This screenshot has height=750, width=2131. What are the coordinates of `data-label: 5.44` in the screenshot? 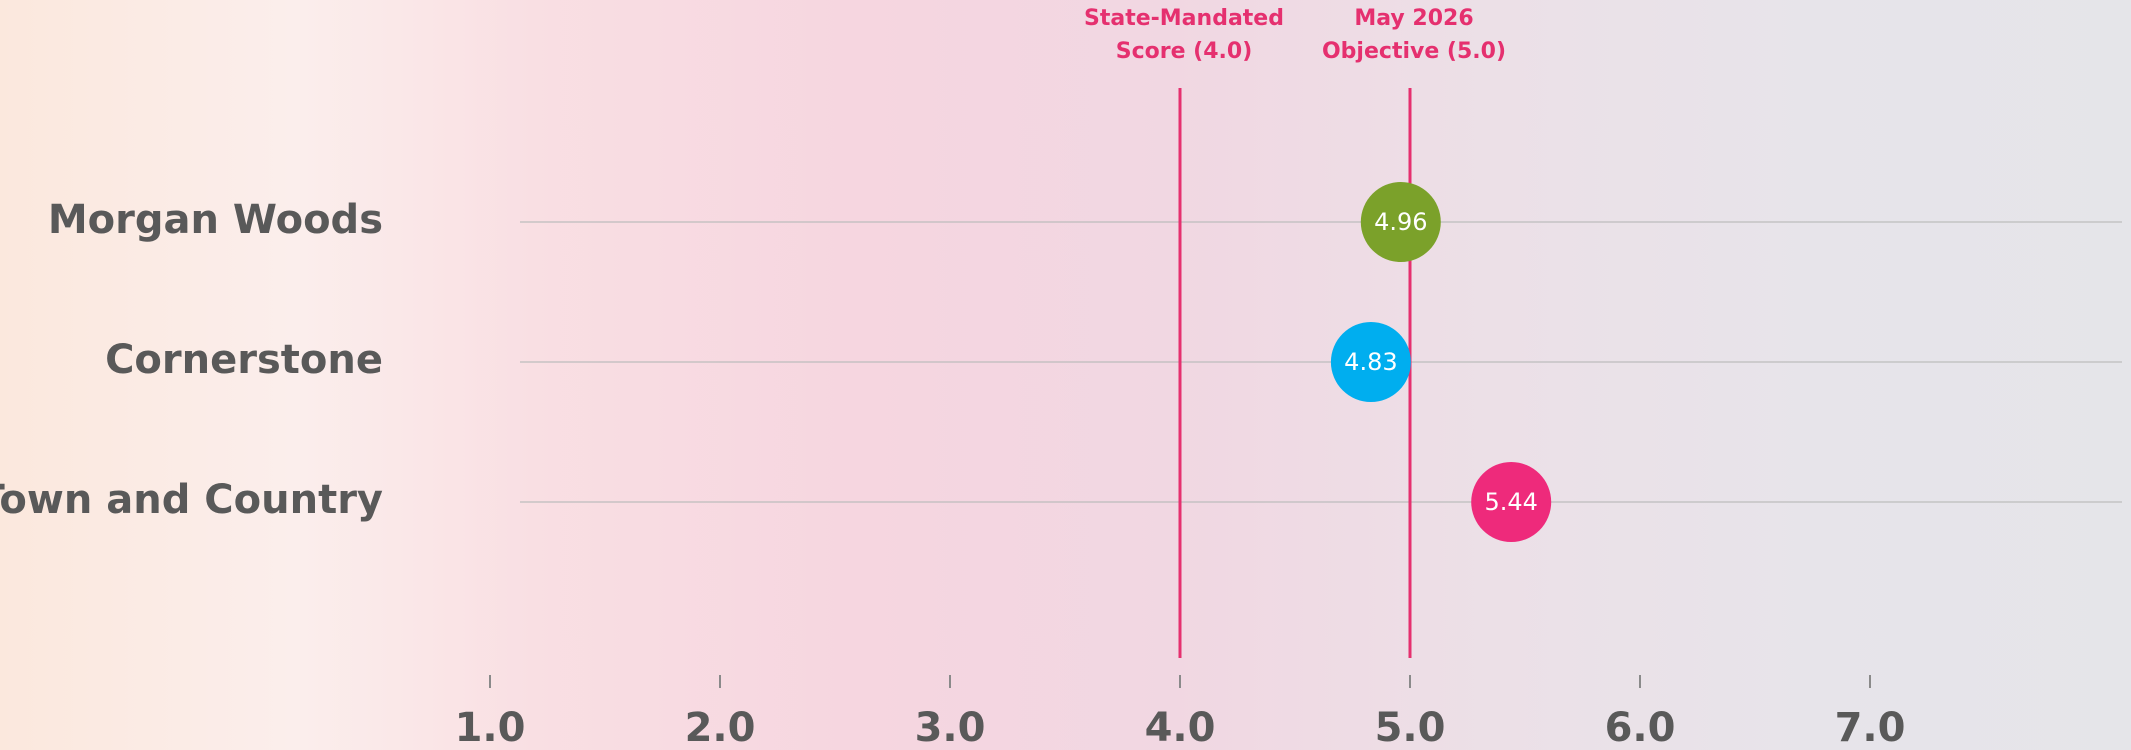 It's located at (1510, 502).